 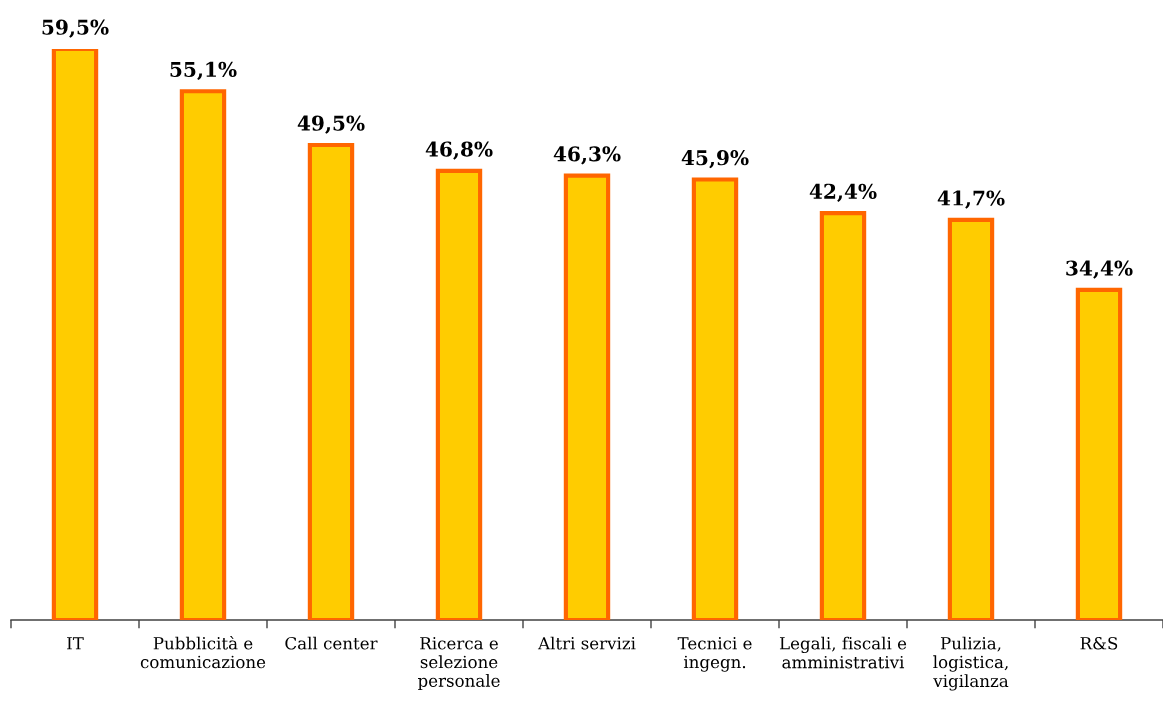 What do you see at coordinates (714, 654) in the screenshot?
I see `x-tick-label: Tecnici e ingegn.` at bounding box center [714, 654].